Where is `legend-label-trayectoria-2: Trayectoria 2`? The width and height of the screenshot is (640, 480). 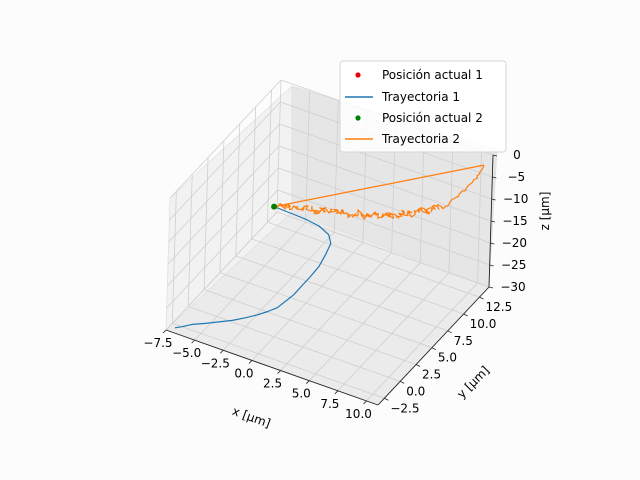 legend-label-trayectoria-2: Trayectoria 2 is located at coordinates (420, 139).